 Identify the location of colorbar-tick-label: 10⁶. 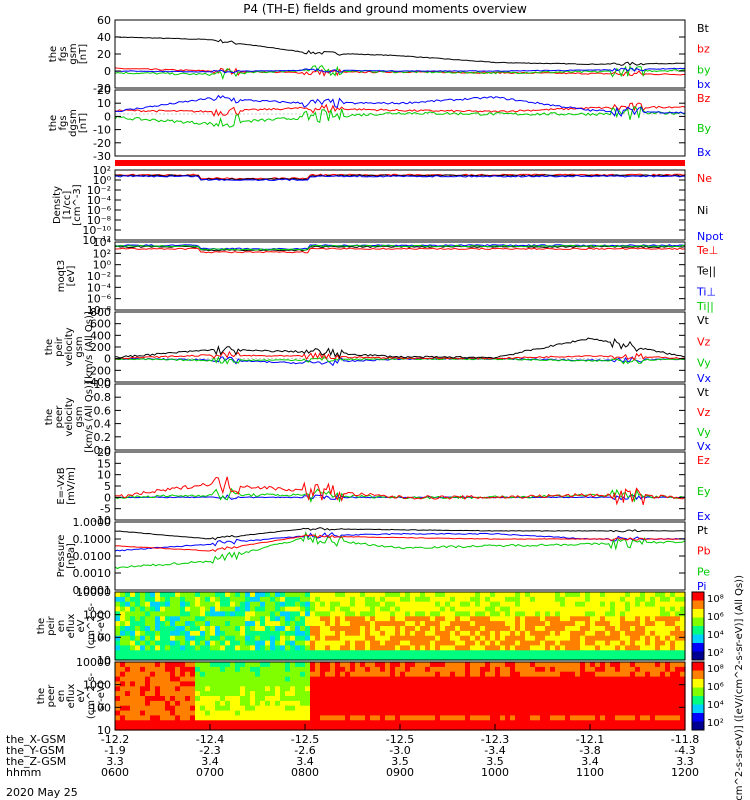
(715, 617).